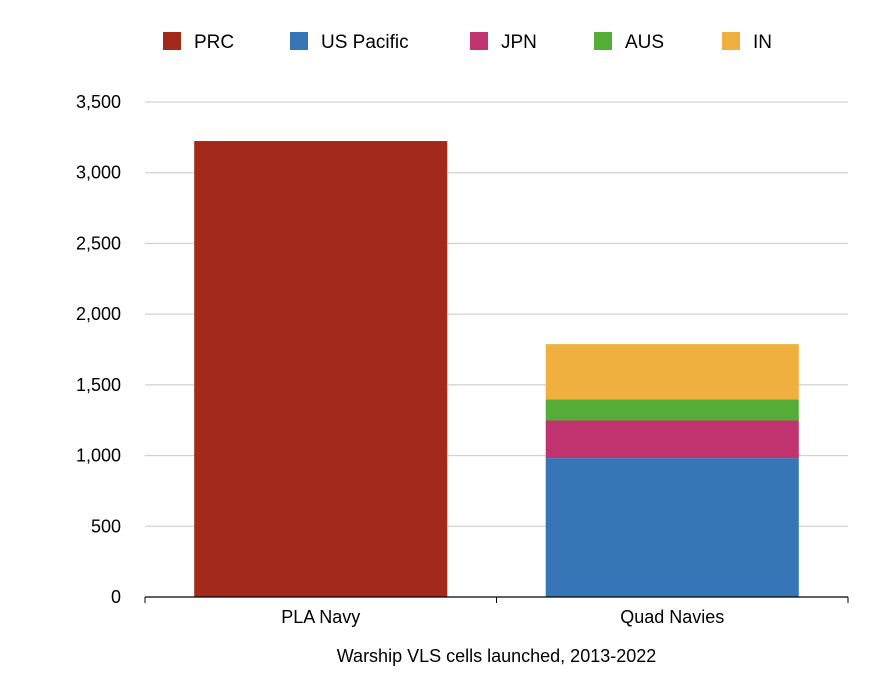  Describe the element at coordinates (644, 42) in the screenshot. I see `legend-label: AUS` at that location.